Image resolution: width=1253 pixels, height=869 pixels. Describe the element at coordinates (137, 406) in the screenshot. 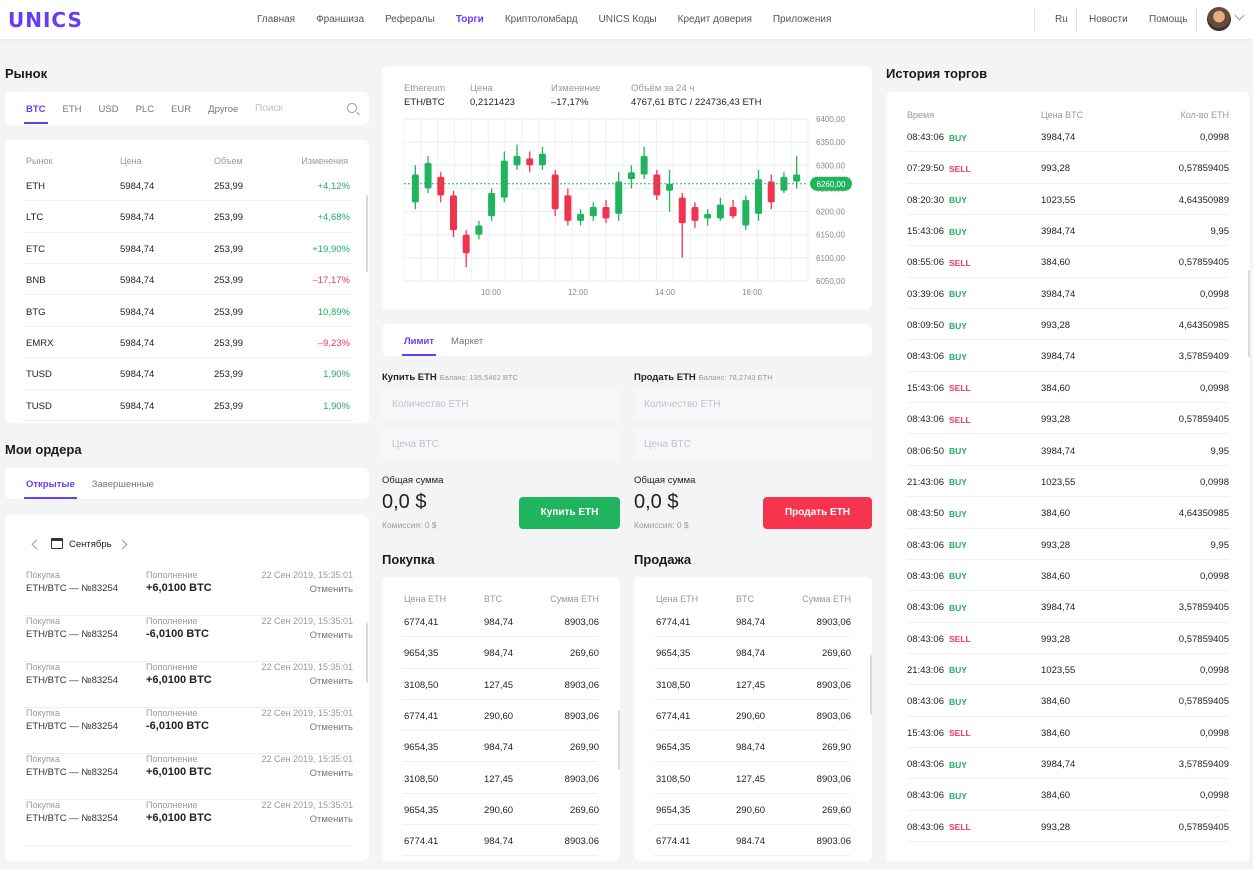

I see `market-price: 5984,74` at that location.